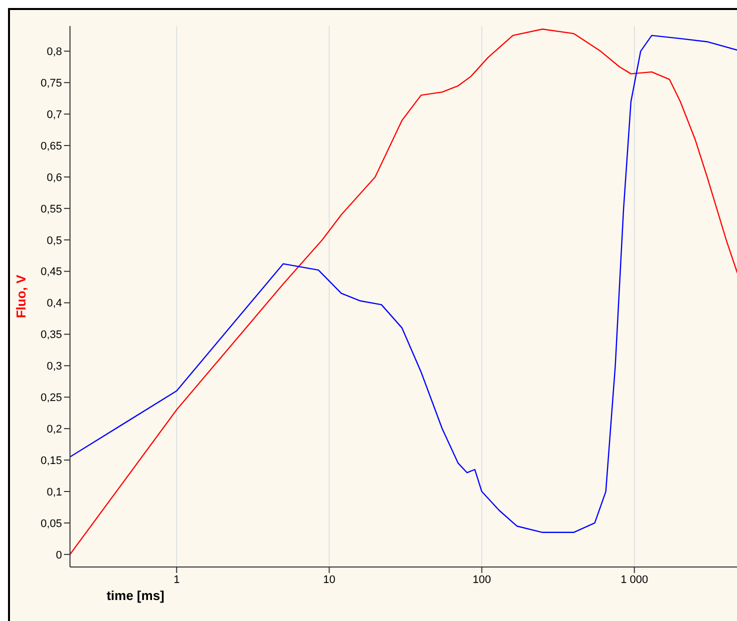 This screenshot has height=621, width=737. What do you see at coordinates (54, 240) in the screenshot?
I see `y-tick-label: 0,5` at bounding box center [54, 240].